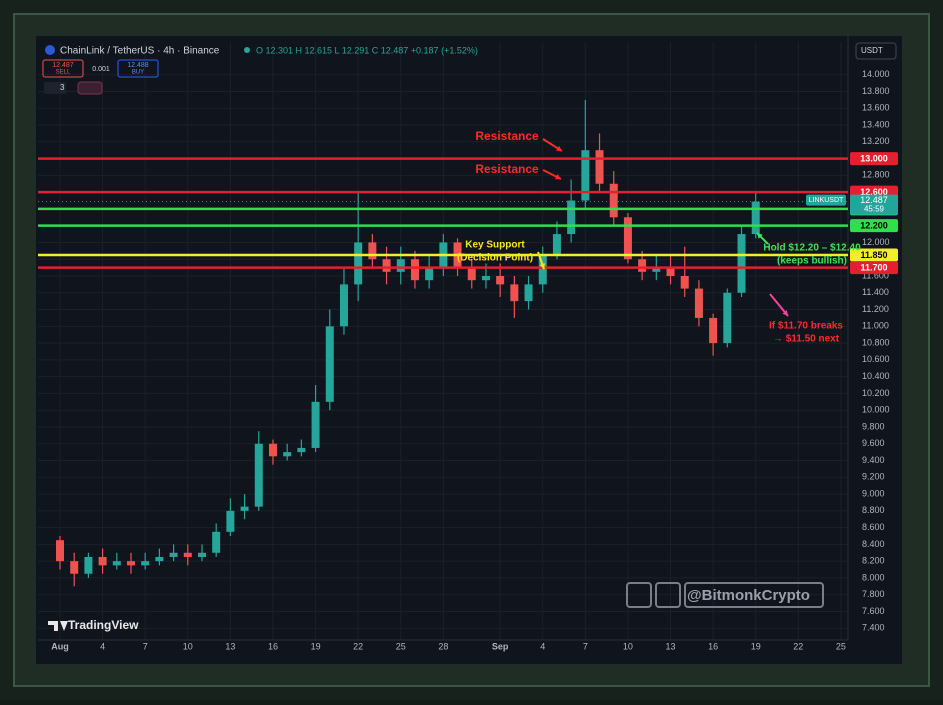 Image resolution: width=943 pixels, height=705 pixels. What do you see at coordinates (58, 626) in the screenshot?
I see `brand-logo` at bounding box center [58, 626].